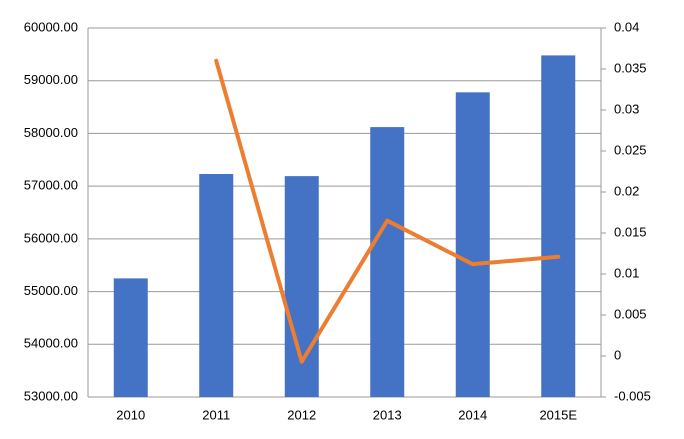  I want to click on x-tick-label: 2011, so click(216, 414).